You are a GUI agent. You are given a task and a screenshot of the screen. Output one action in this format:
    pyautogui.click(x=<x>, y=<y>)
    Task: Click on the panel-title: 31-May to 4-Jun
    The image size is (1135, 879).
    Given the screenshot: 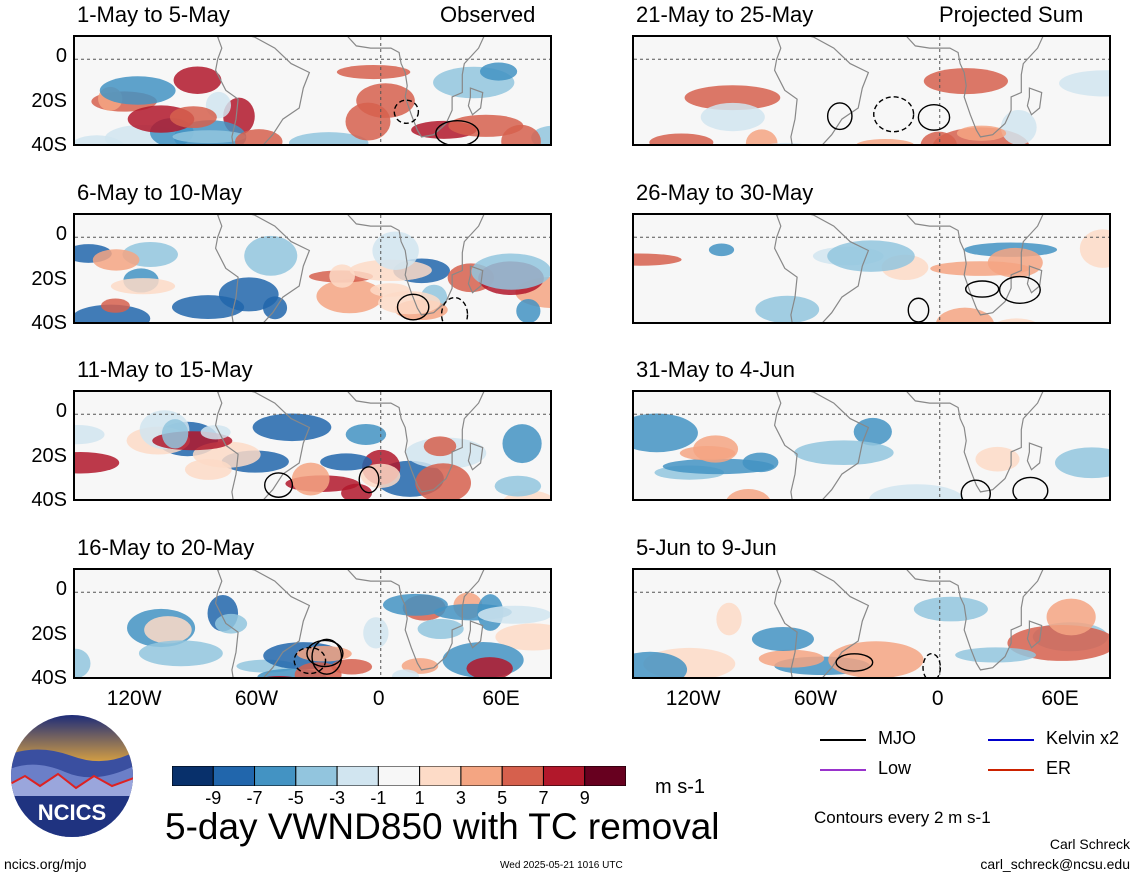 What is the action you would take?
    pyautogui.click(x=715, y=369)
    